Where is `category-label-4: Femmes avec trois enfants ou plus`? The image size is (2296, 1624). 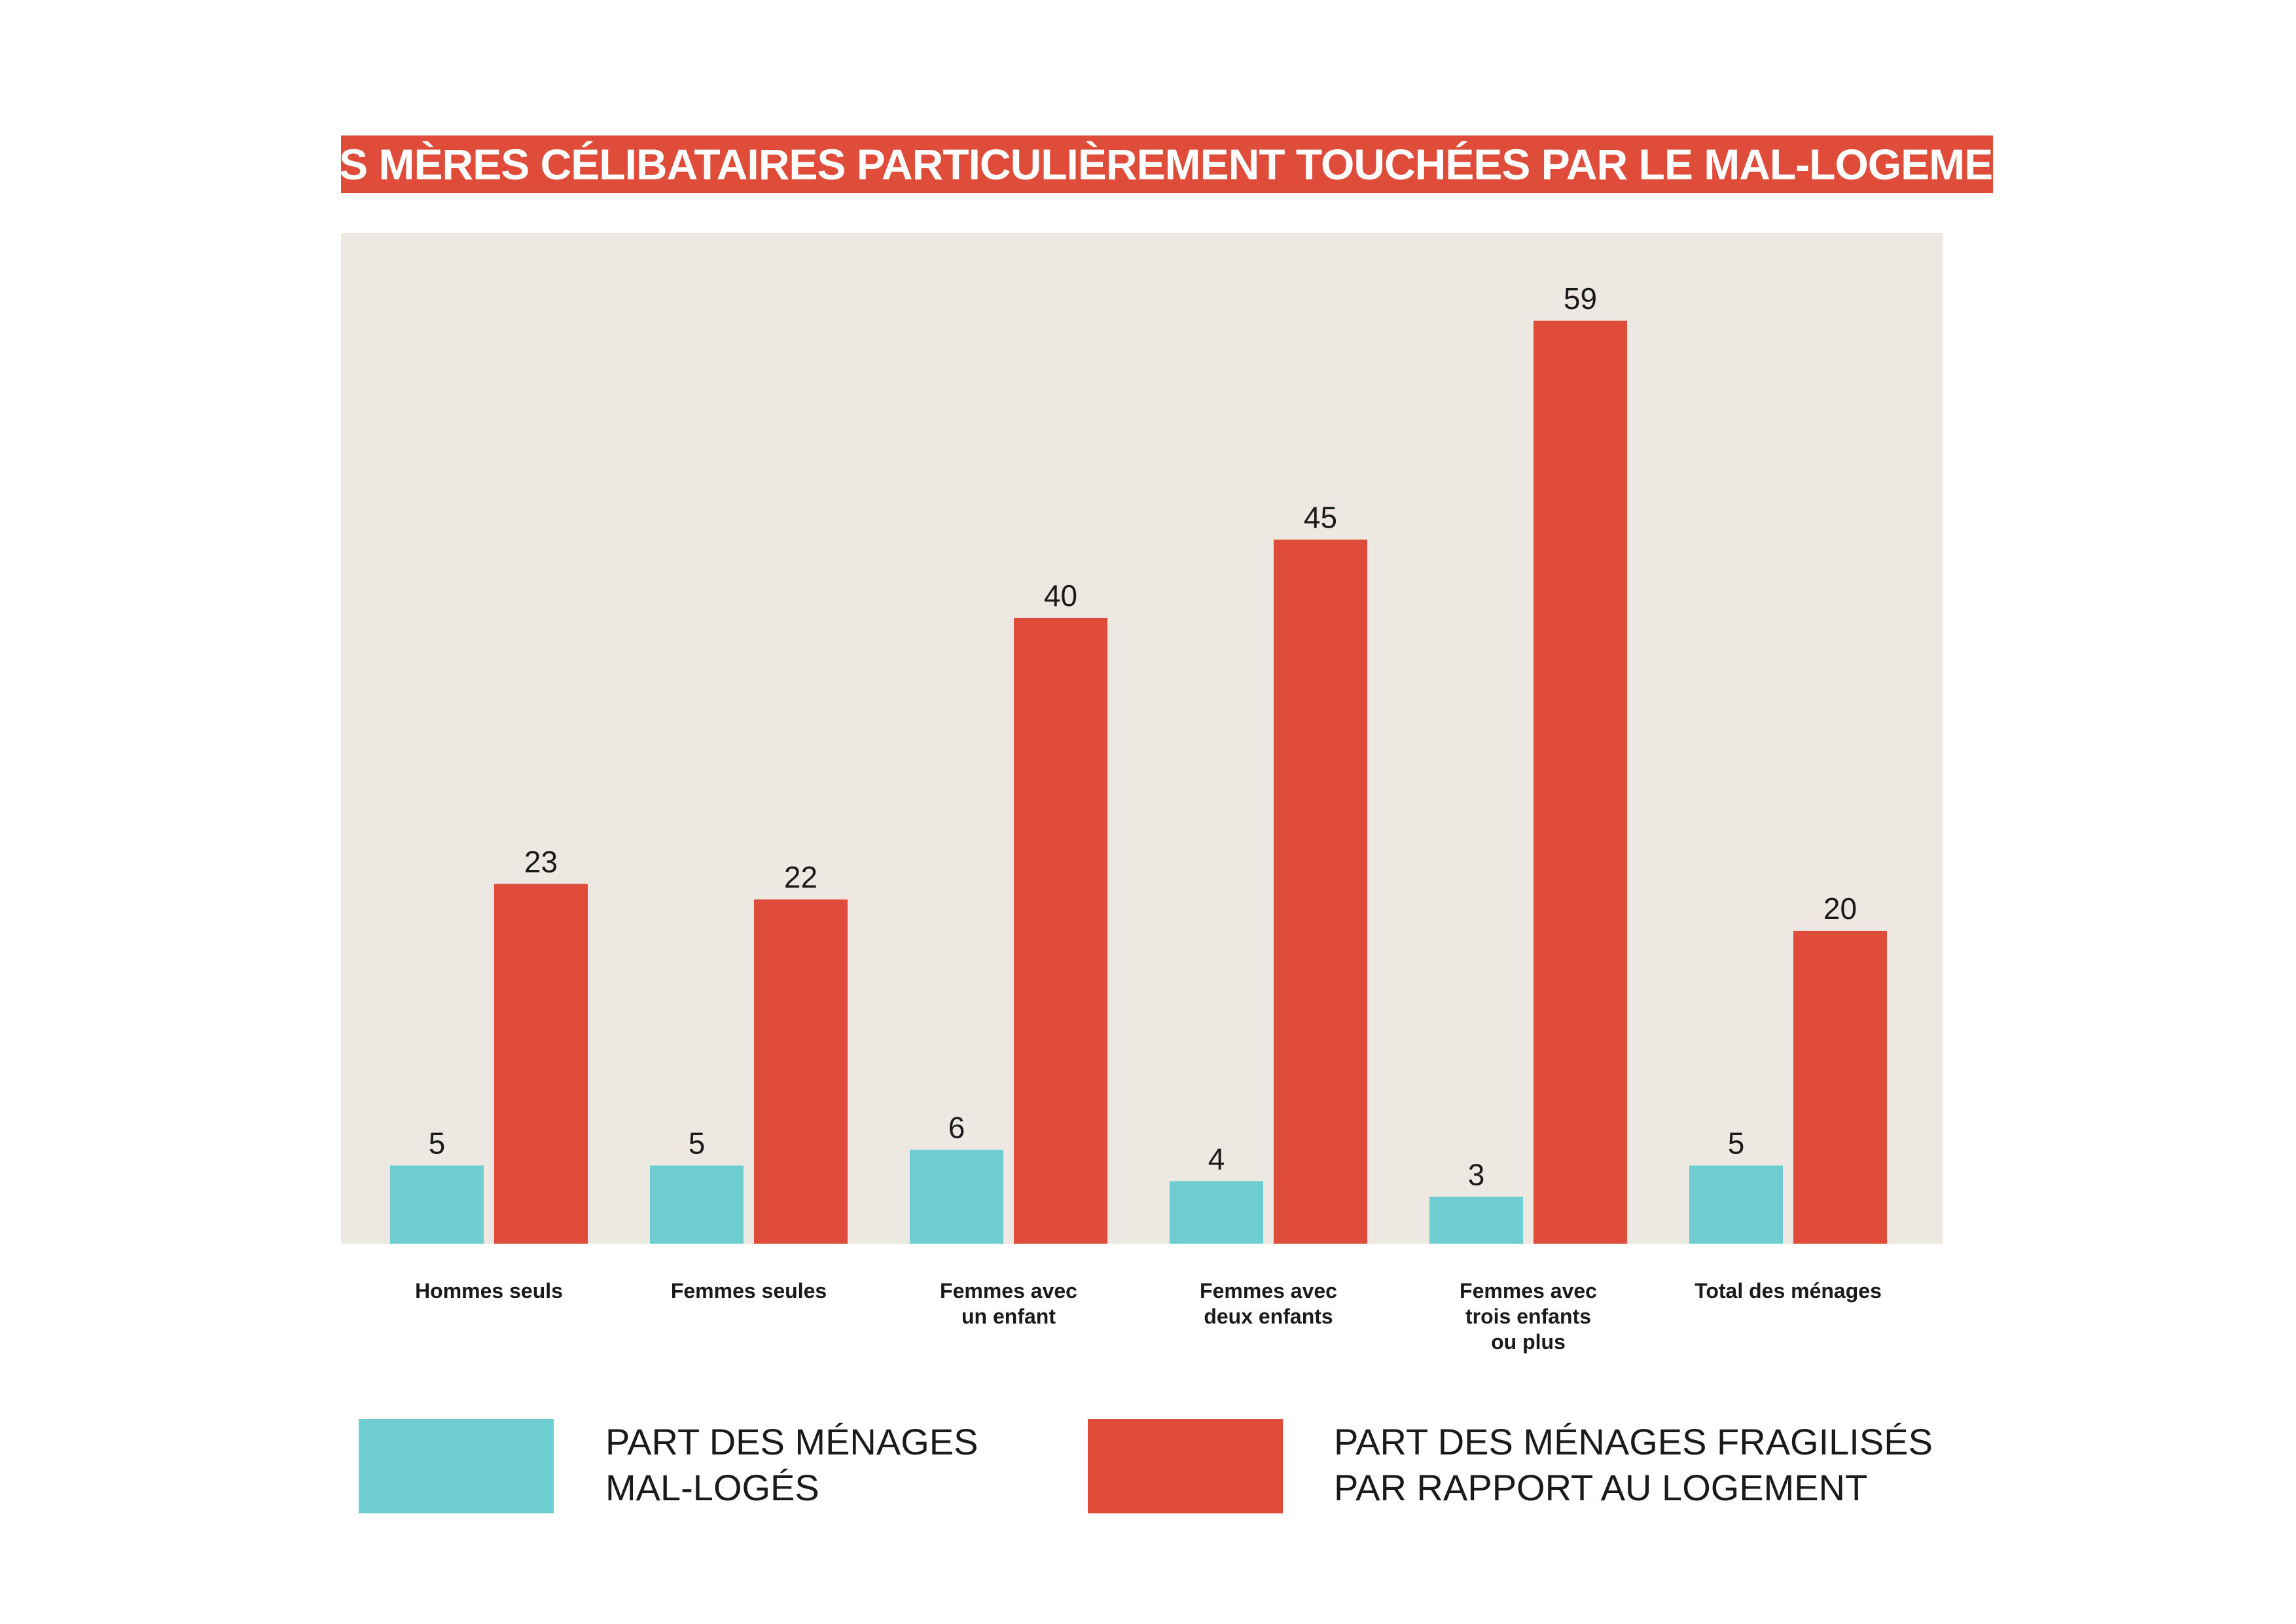
category-label-4: Femmes avec trois enfants ou plus is located at coordinates (1528, 1316).